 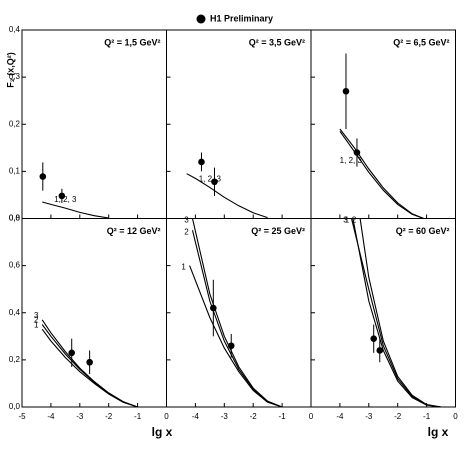 I want to click on panel-title: Q² = 6,5 GeV², so click(x=421, y=42).